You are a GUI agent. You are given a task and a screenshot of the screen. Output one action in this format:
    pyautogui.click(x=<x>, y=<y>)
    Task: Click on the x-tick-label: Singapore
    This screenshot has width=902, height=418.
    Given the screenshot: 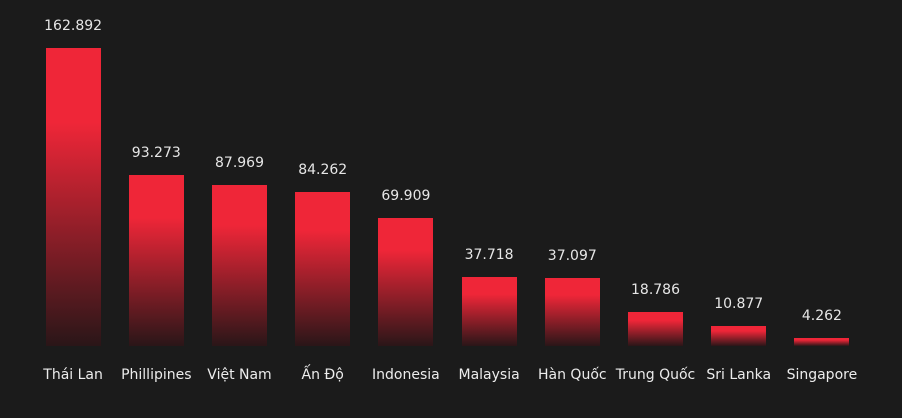 What is the action you would take?
    pyautogui.click(x=822, y=375)
    